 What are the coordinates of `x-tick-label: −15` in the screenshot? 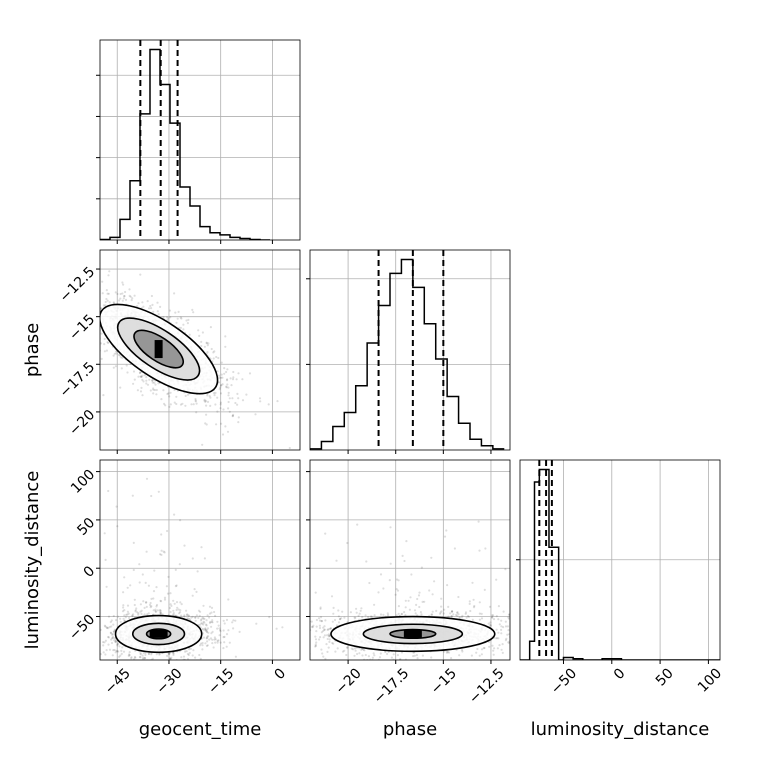 It's located at (444, 681).